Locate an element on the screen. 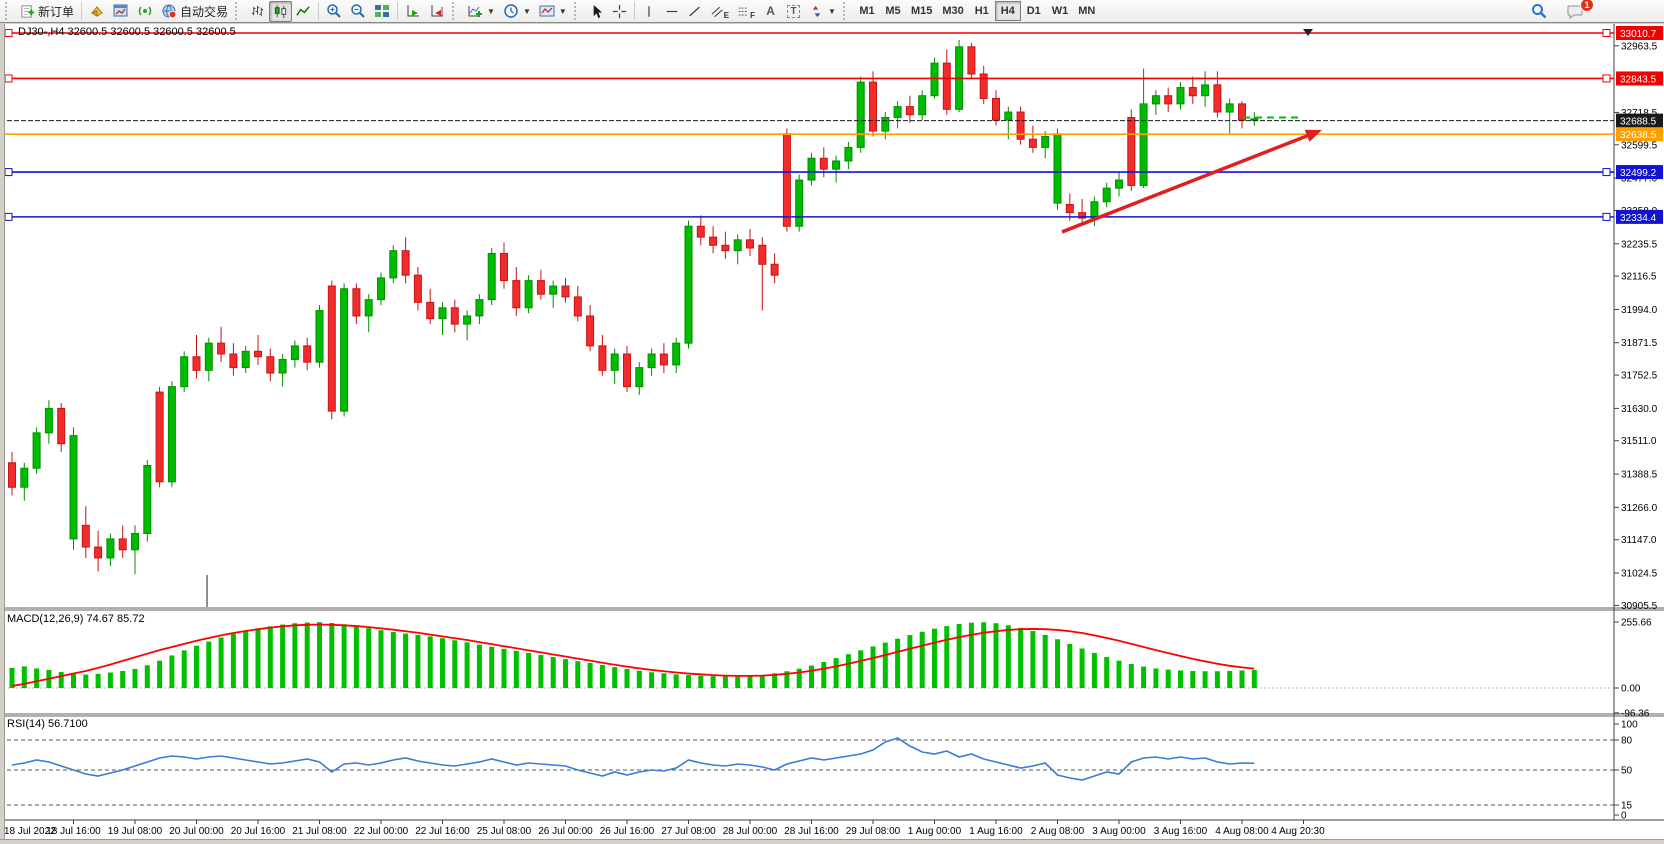 This screenshot has width=1664, height=844. zoom-in-button is located at coordinates (334, 11).